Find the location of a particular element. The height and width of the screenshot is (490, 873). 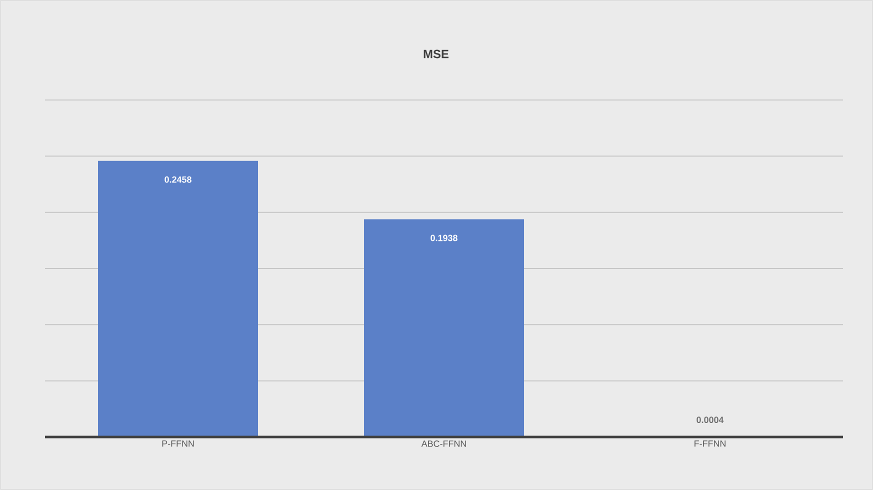

x-tick-label: F-FFNN is located at coordinates (710, 443).